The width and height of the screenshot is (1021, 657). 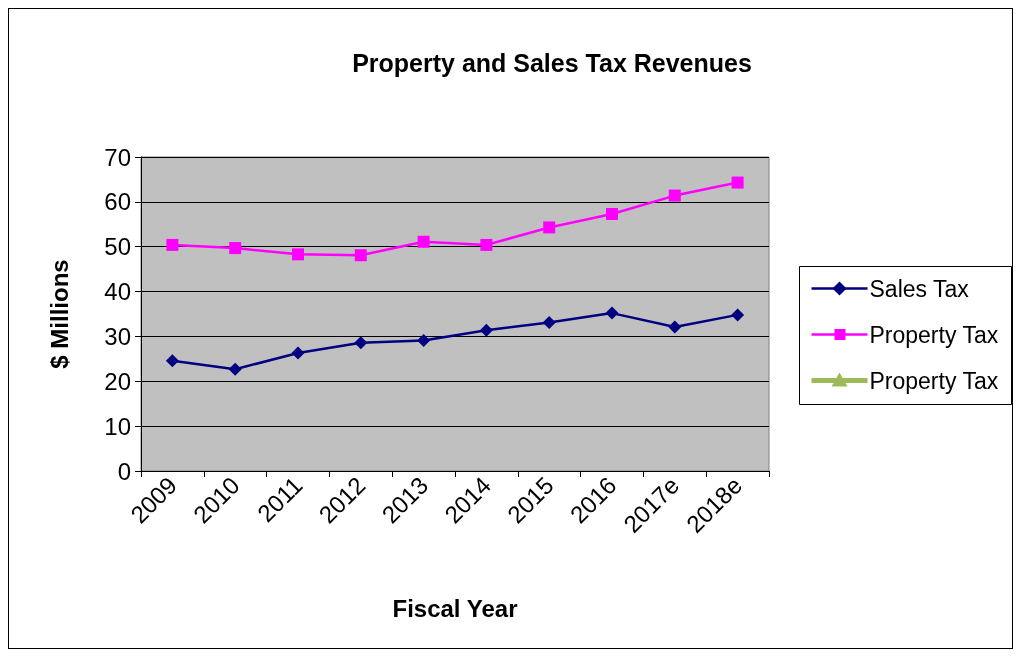 What do you see at coordinates (59, 314) in the screenshot?
I see `y-axis-title: $ Millions` at bounding box center [59, 314].